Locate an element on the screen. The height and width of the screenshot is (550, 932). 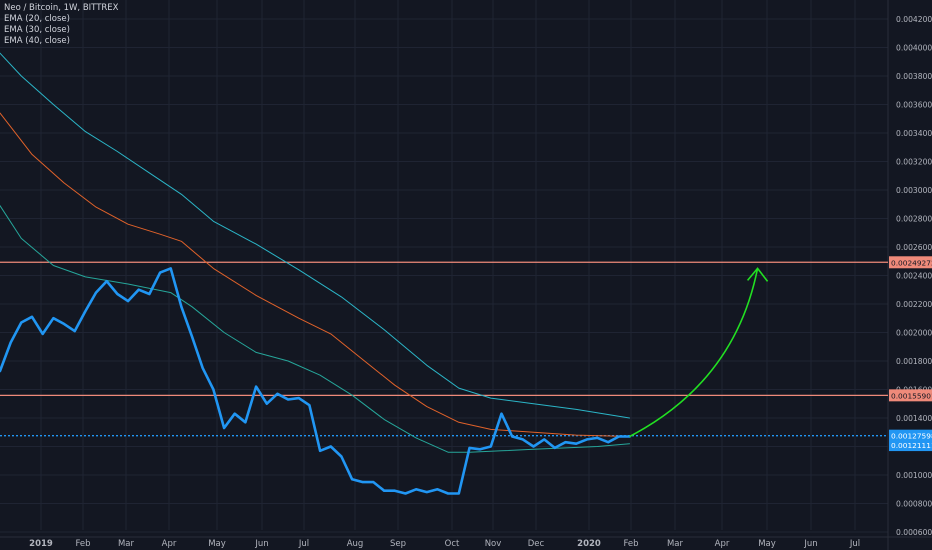
resistance-low-badge is located at coordinates (910, 395).